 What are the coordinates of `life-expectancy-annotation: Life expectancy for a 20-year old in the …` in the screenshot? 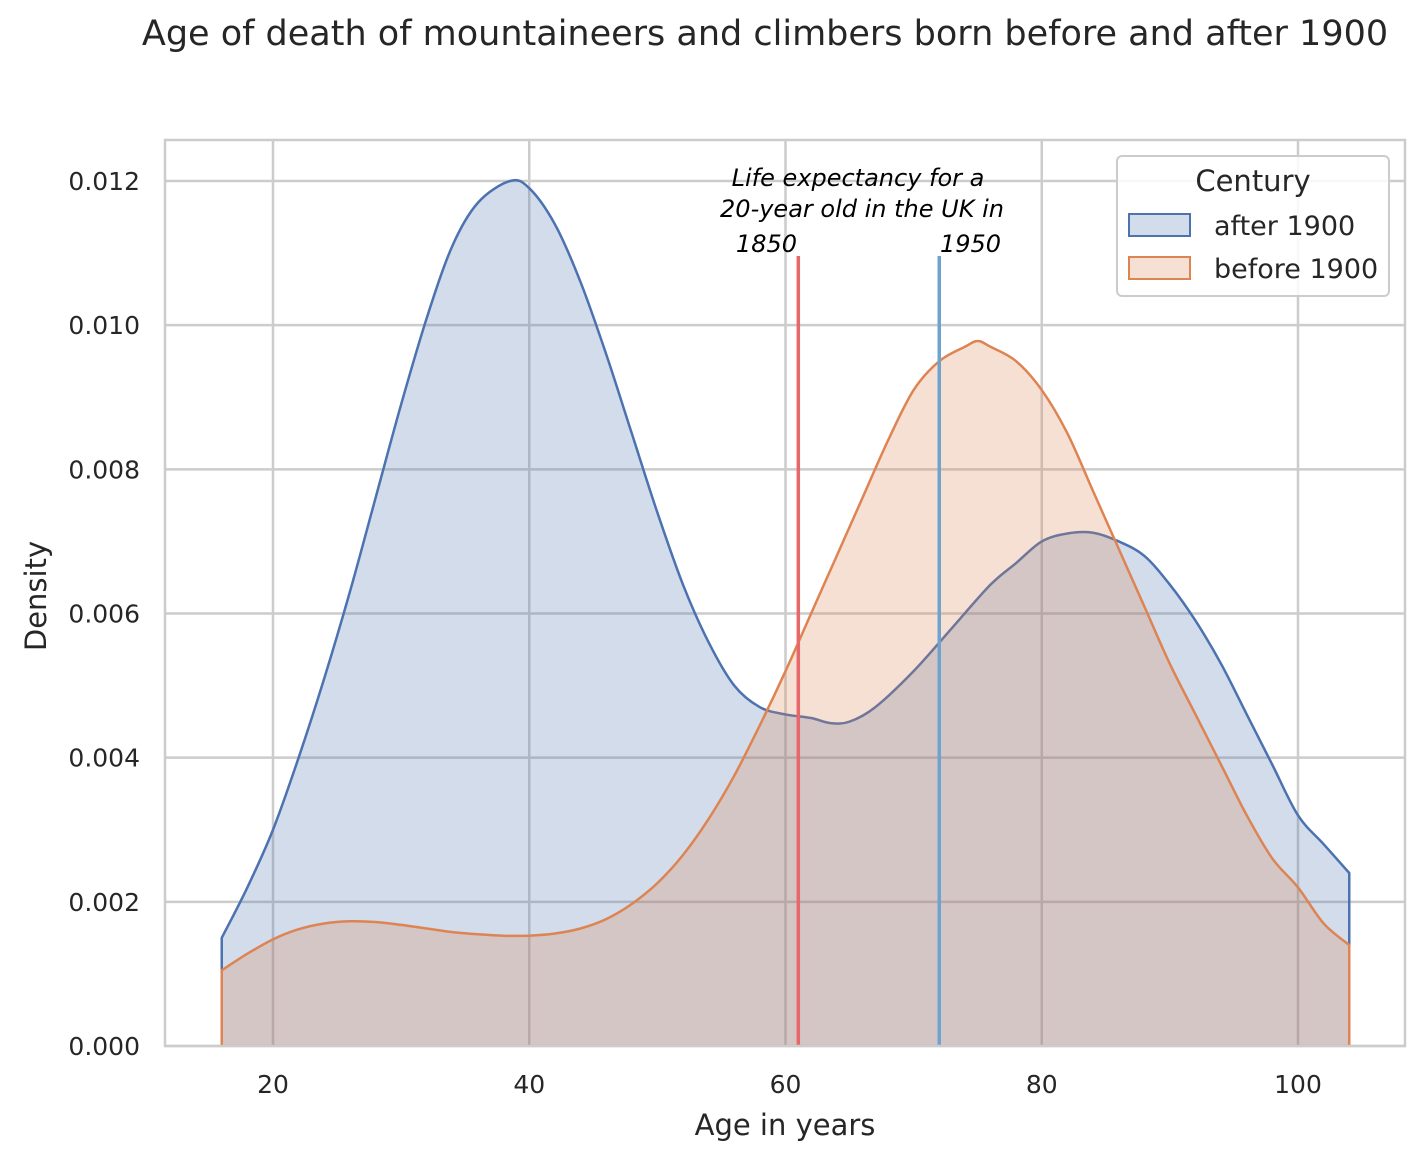 It's located at (862, 211).